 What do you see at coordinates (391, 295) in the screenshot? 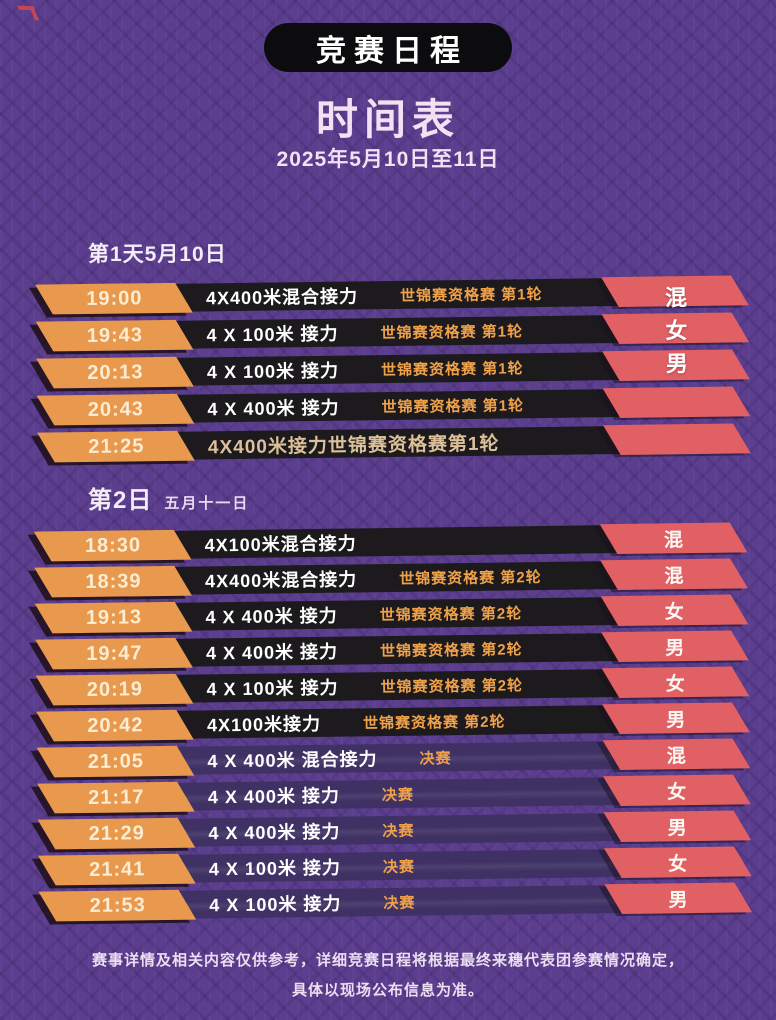
I see `schedule-row: 4X400米混合接力 世锦赛资格赛 第1轮 19:00` at bounding box center [391, 295].